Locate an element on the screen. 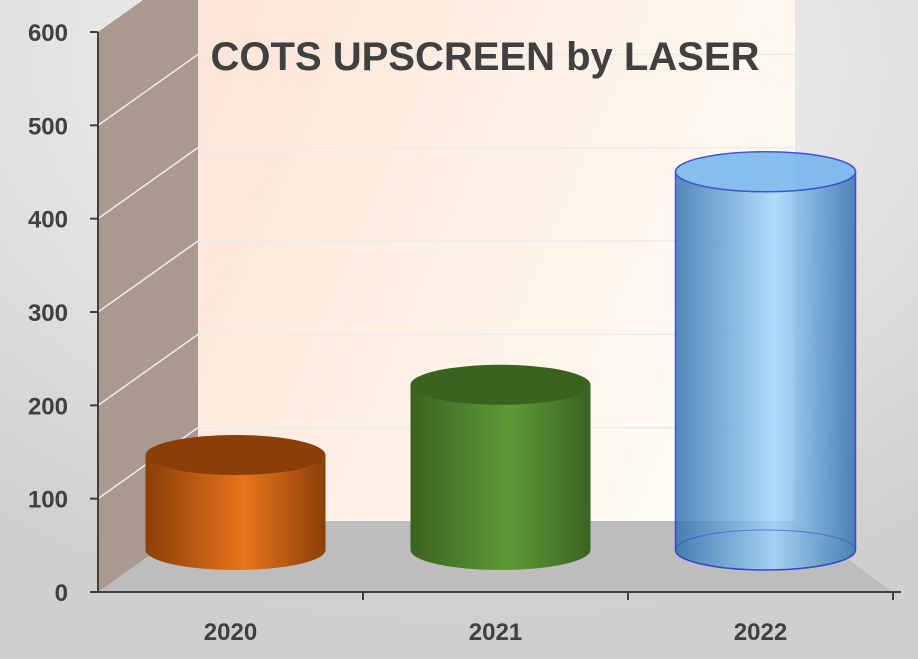 The width and height of the screenshot is (918, 659). y-tick-label: 100 is located at coordinates (48, 500).